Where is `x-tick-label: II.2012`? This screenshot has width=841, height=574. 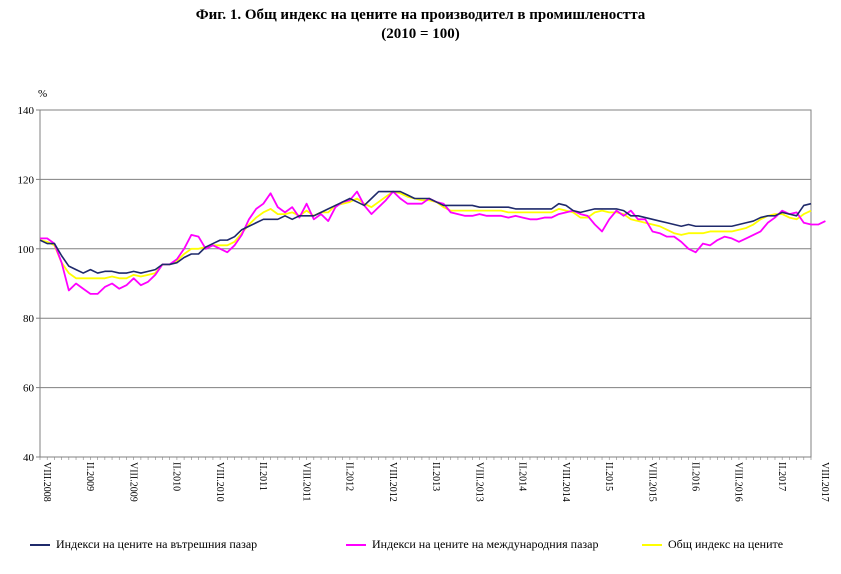 x-tick-label: II.2012 is located at coordinates (349, 476).